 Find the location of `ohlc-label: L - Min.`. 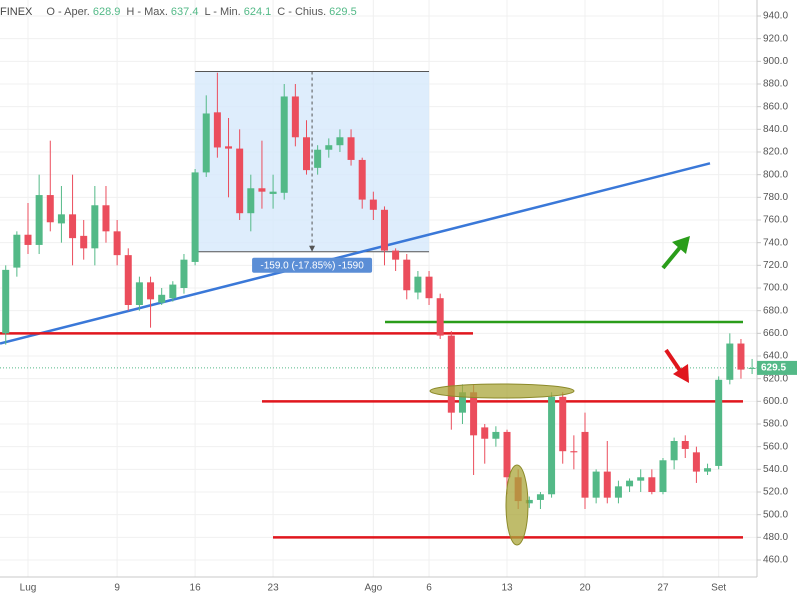

ohlc-label: L - Min. is located at coordinates (222, 12).